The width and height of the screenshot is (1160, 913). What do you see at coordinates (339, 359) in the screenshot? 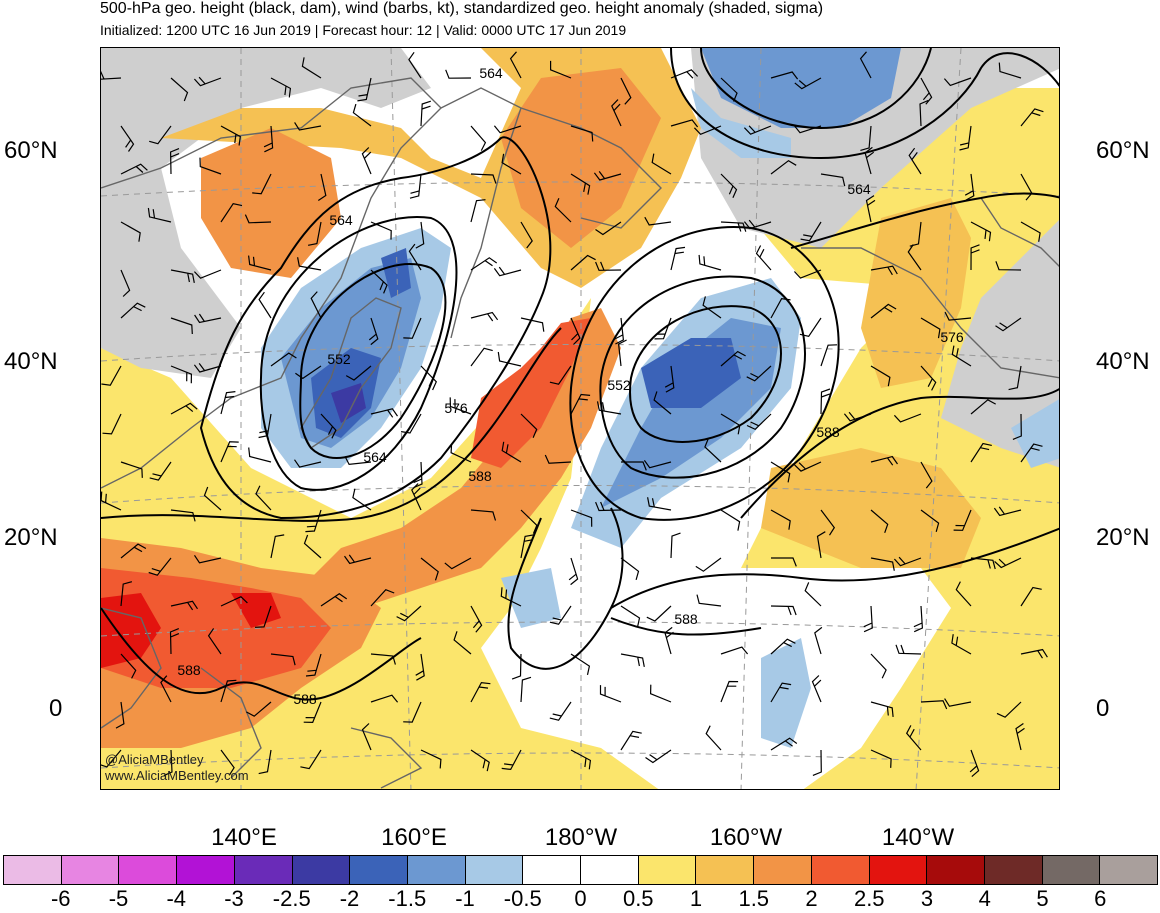
I see `contour-label: 552` at bounding box center [339, 359].